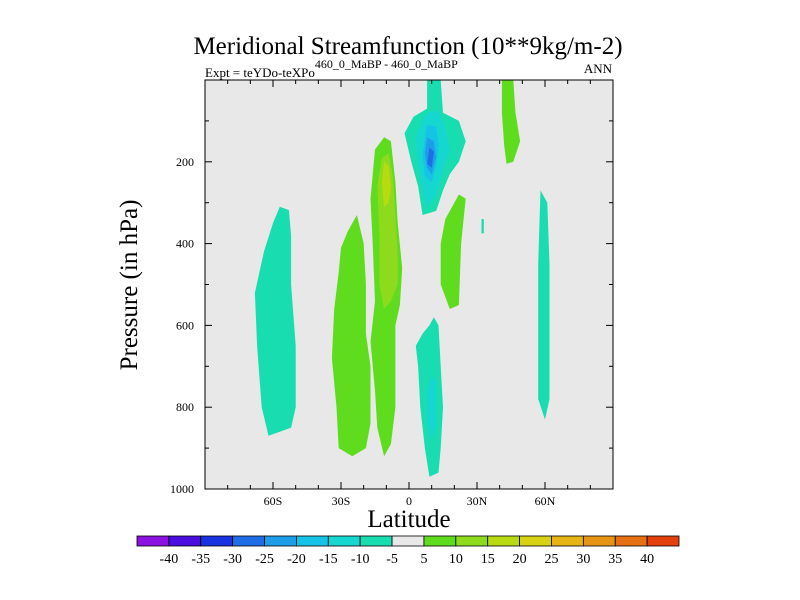 The image size is (800, 600). What do you see at coordinates (386, 64) in the screenshot?
I see `experiment-label-superscript: 460_0_MaBP - 460_0_MaBP` at bounding box center [386, 64].